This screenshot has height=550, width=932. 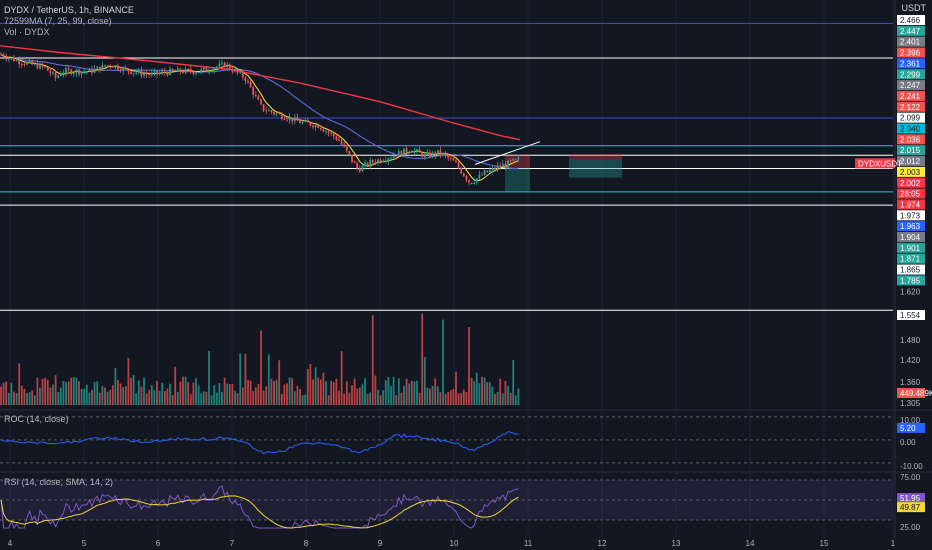 What do you see at coordinates (910, 74) in the screenshot?
I see `price-level-label: 2.299` at bounding box center [910, 74].